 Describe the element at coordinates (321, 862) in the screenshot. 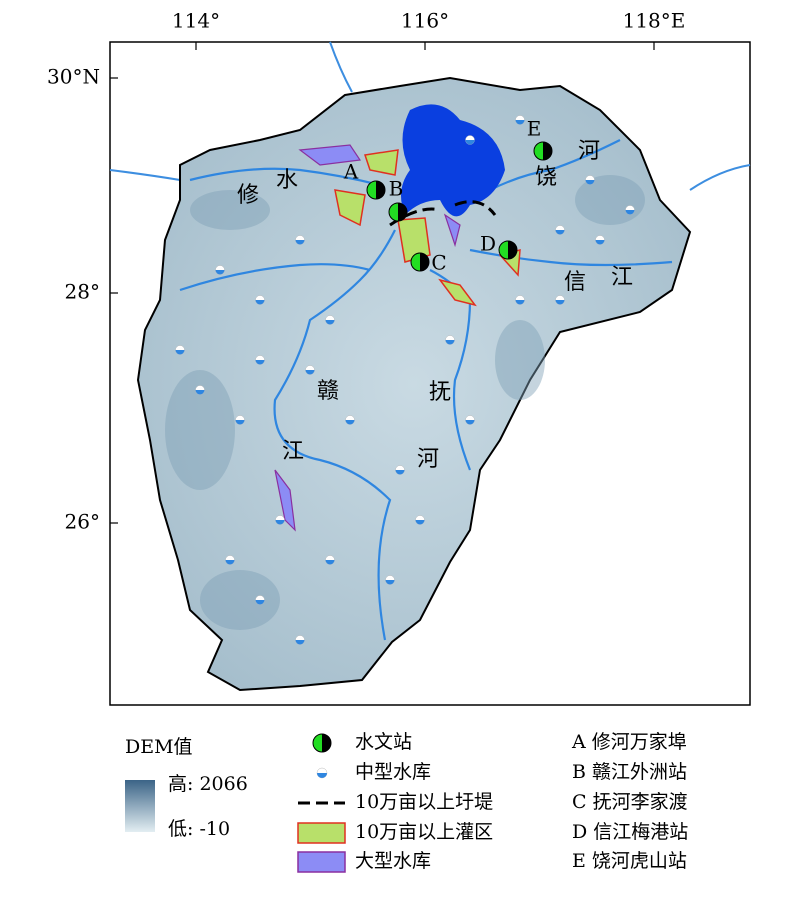

I see `legend-large-reservoir-icon` at that location.